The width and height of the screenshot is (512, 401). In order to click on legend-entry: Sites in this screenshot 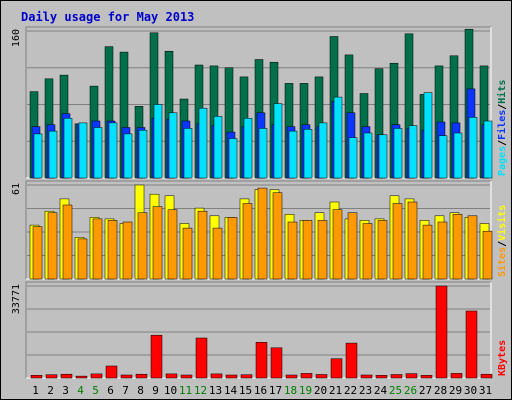, I will do `click(502, 262)`.